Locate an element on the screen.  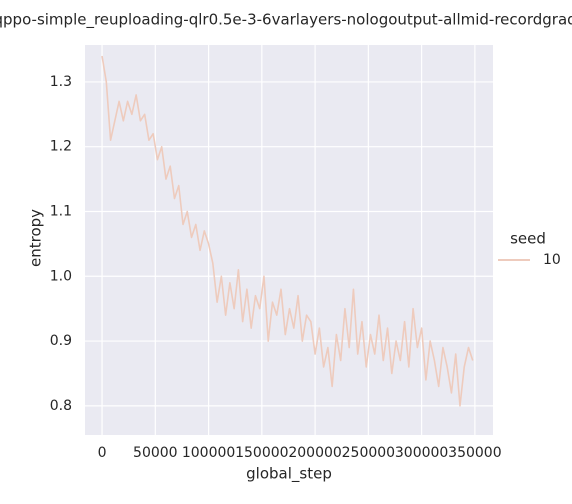
x-tick-label: 100000 is located at coordinates (208, 453).